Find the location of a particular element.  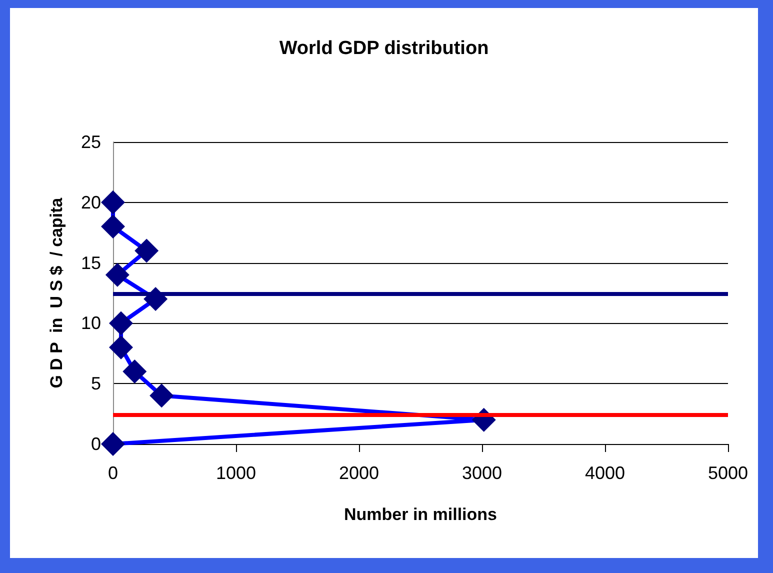

y-tick-label: 20 is located at coordinates (90, 202).